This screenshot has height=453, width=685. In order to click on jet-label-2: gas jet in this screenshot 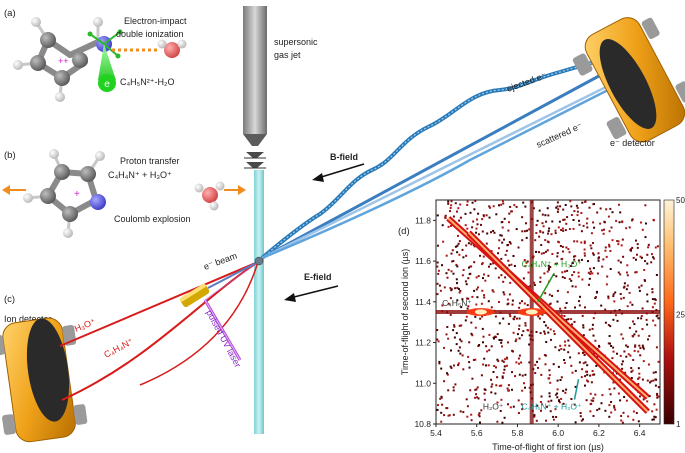, I will do `click(287, 55)`.